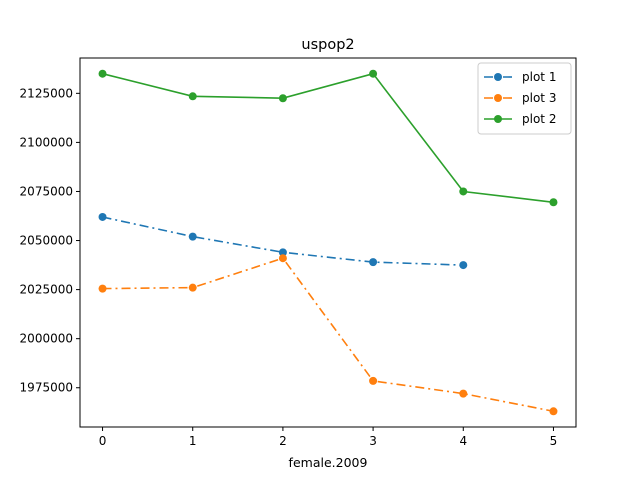 The width and height of the screenshot is (640, 484). I want to click on legend-label: plot 2, so click(539, 119).